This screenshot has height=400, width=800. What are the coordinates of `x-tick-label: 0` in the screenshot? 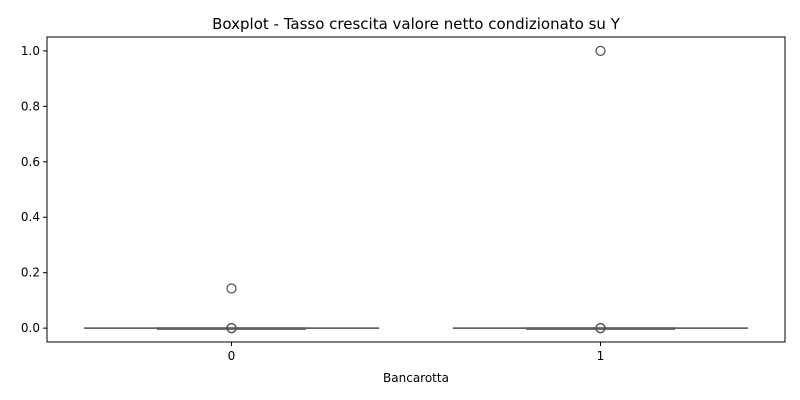 It's located at (232, 356).